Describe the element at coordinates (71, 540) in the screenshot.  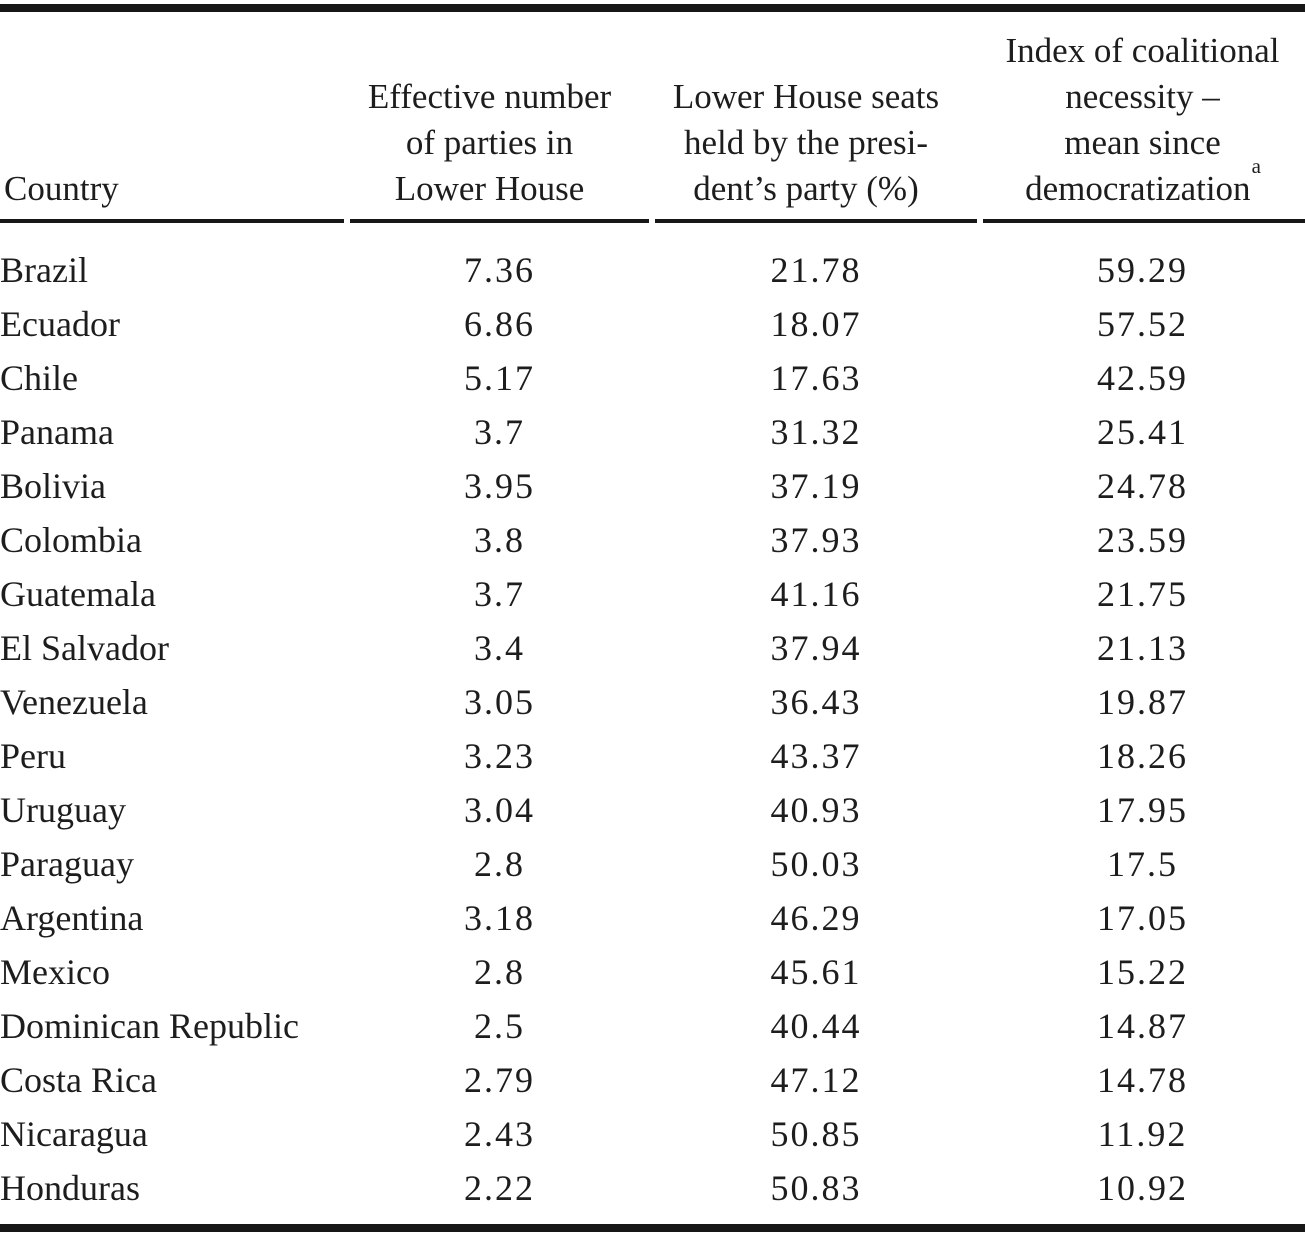
I see `cell-country: Colombia` at that location.